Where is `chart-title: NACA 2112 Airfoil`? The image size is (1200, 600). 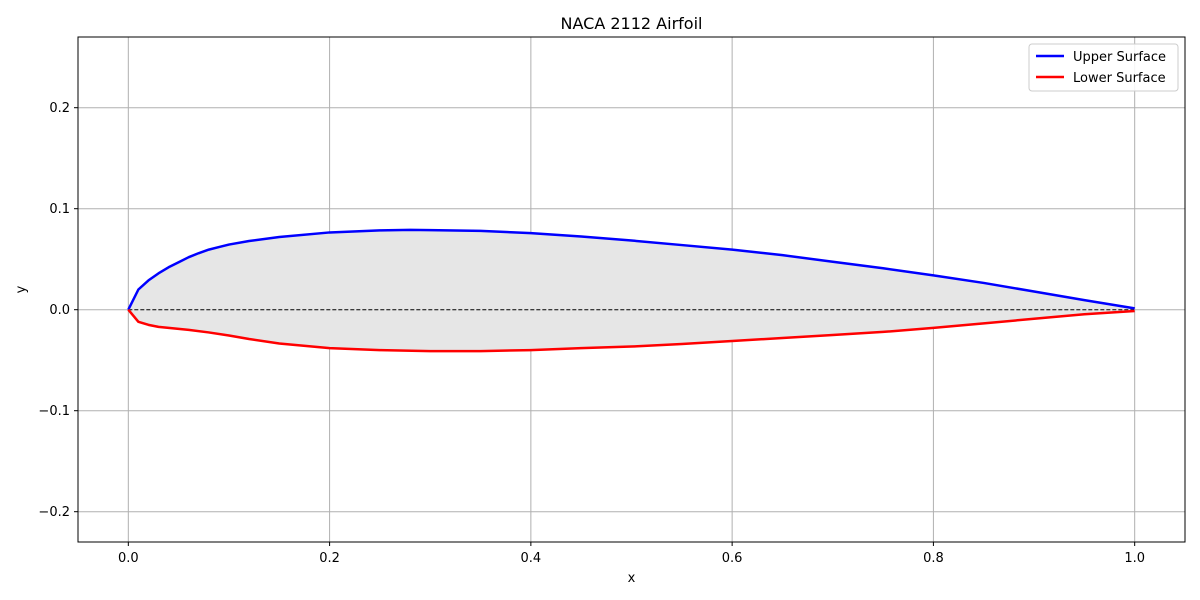 chart-title: NACA 2112 Airfoil is located at coordinates (632, 23).